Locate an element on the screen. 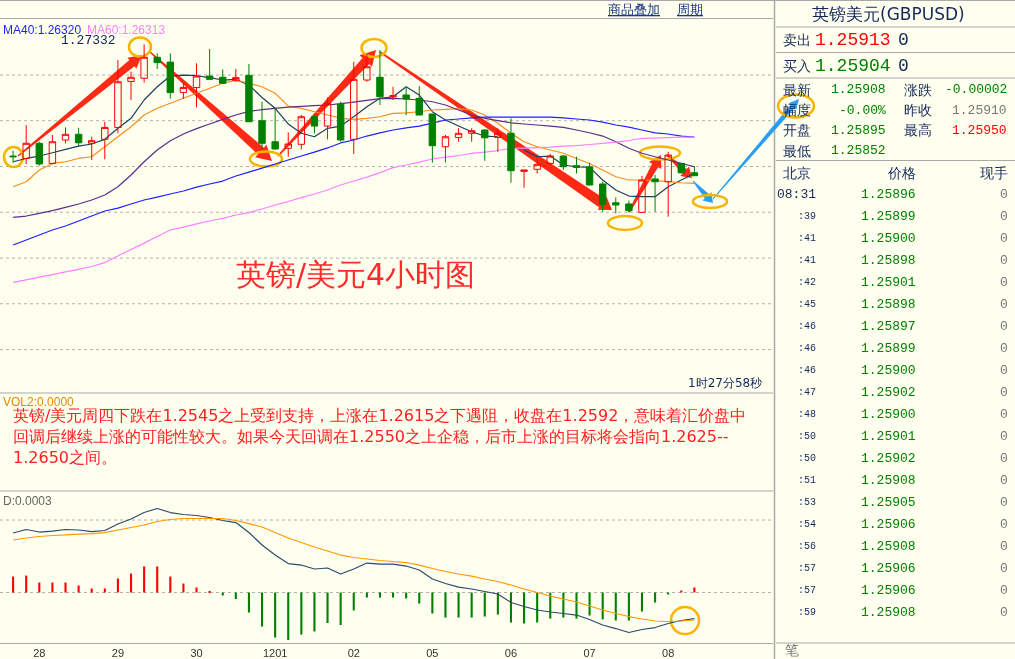  text: :39 1.25899 0 is located at coordinates (903, 216).